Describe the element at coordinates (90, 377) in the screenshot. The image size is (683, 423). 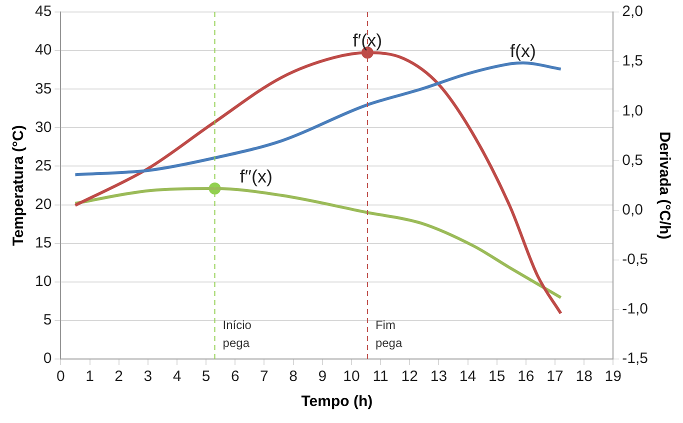
I see `x-tick-label: 1` at that location.